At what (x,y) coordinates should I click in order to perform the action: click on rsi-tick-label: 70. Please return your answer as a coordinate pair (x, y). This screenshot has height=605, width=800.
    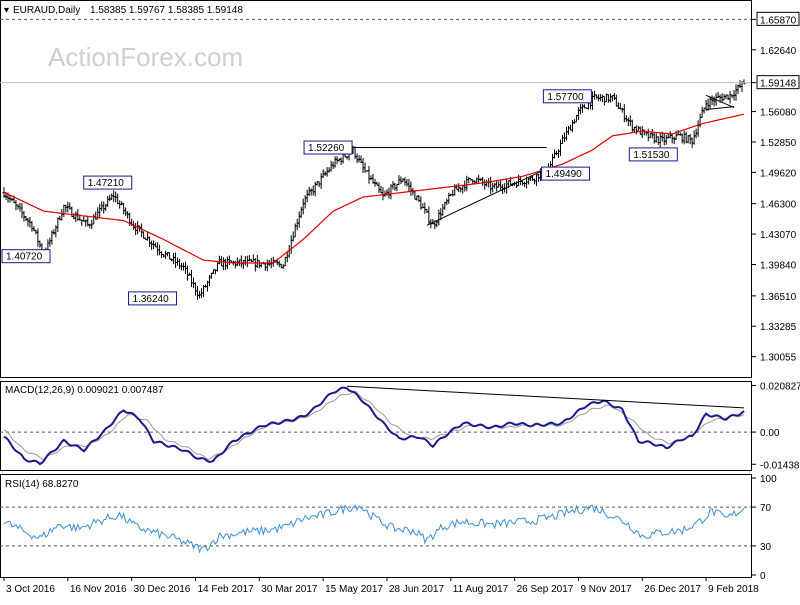
    Looking at the image, I should click on (766, 508).